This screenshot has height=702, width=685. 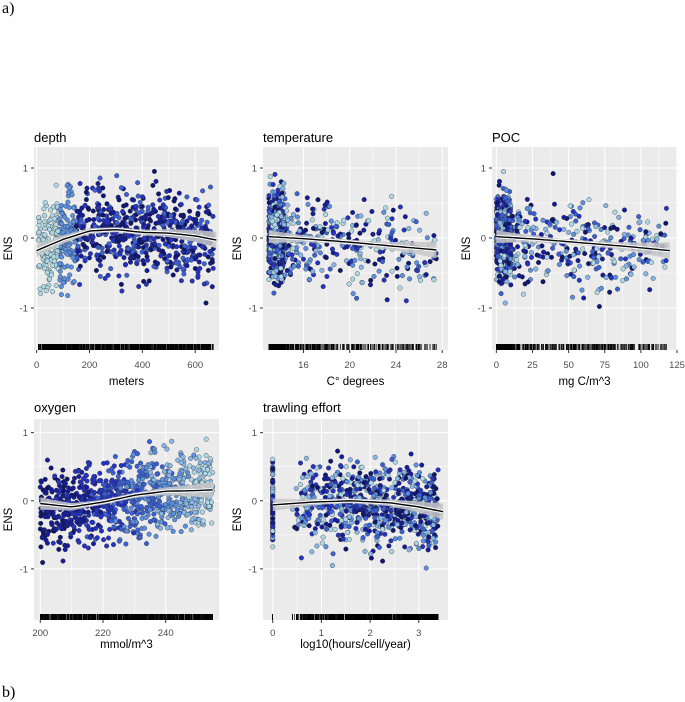 What do you see at coordinates (340, 259) in the screenshot?
I see `panel-temperature: 16 20 24 28 -1 0 1 temperature C° degrees ENS` at bounding box center [340, 259].